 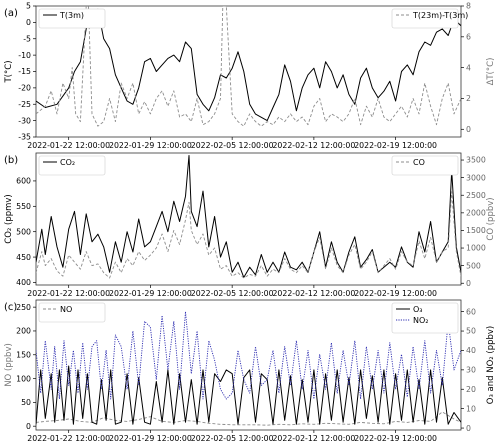 What do you see at coordinates (476, 248) in the screenshot?
I see `y-right-tick-label: 1000` at bounding box center [476, 248].